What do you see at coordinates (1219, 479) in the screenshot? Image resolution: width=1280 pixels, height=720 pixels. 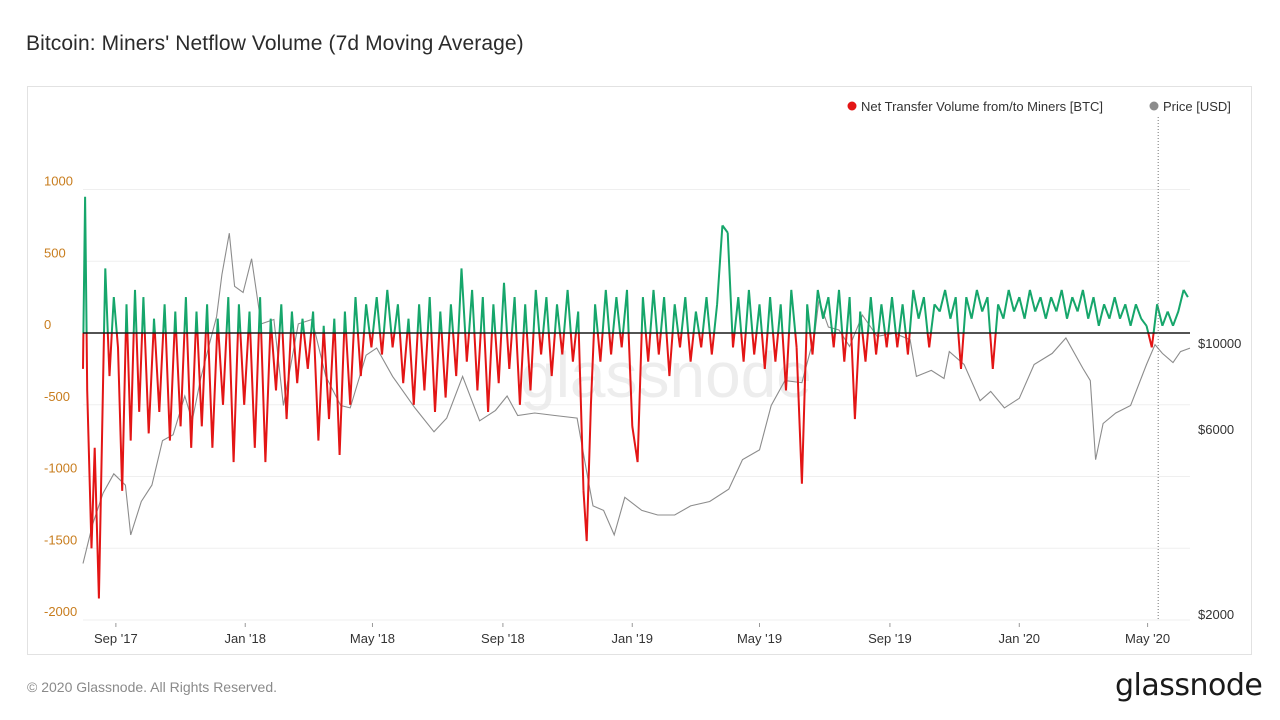 I see `right-y-axis: $10000 $6000 $2000` at bounding box center [1219, 479].